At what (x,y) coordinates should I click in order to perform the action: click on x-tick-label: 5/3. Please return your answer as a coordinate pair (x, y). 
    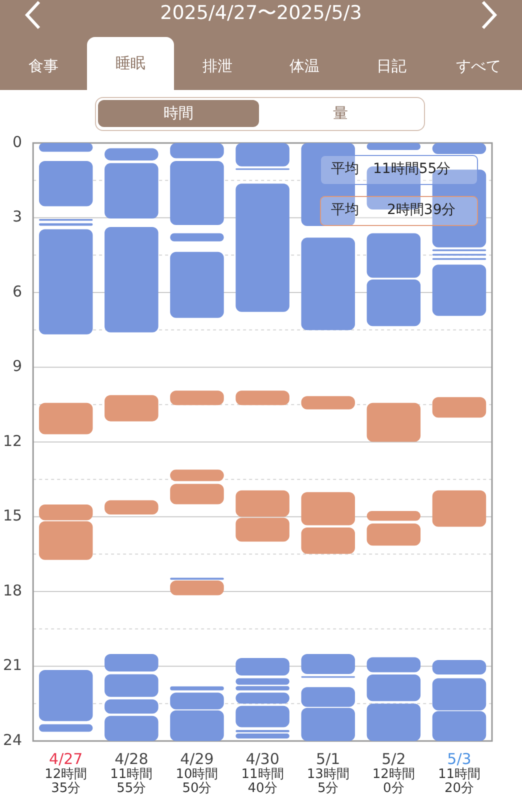
    Looking at the image, I should click on (459, 759).